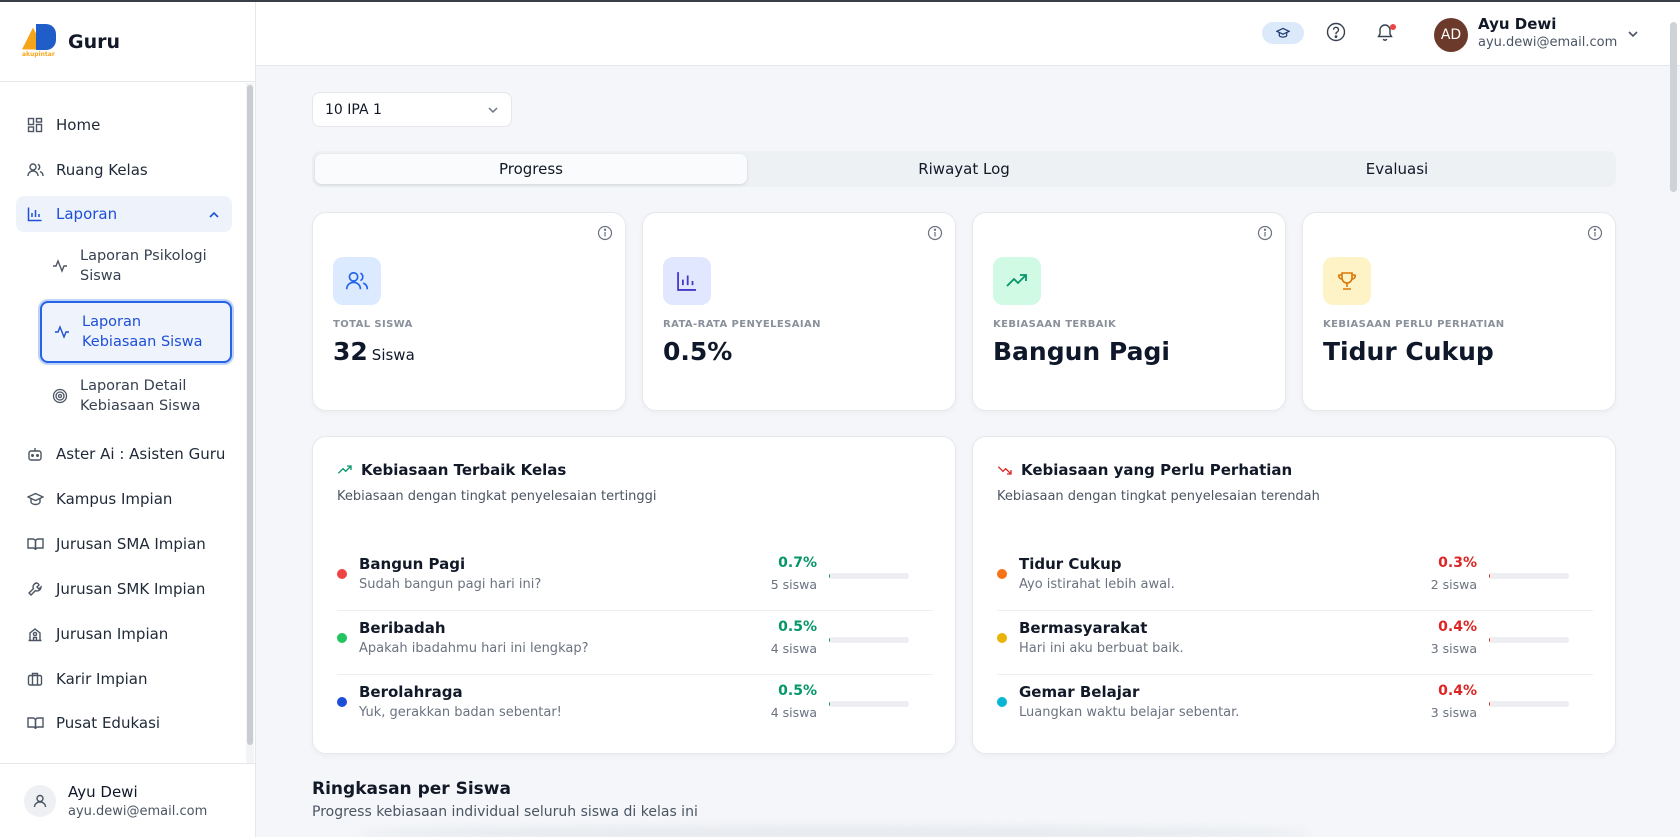 The height and width of the screenshot is (837, 1680). What do you see at coordinates (35, 679) in the screenshot?
I see `briefcase-icon` at bounding box center [35, 679].